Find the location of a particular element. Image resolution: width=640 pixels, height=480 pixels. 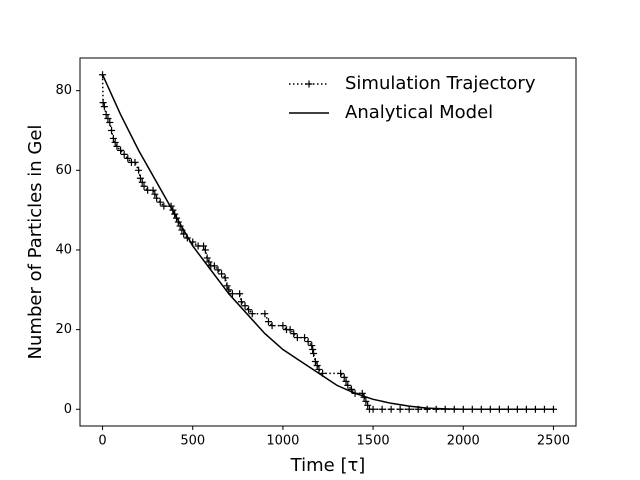

x-tick-label: 500 is located at coordinates (192, 441).